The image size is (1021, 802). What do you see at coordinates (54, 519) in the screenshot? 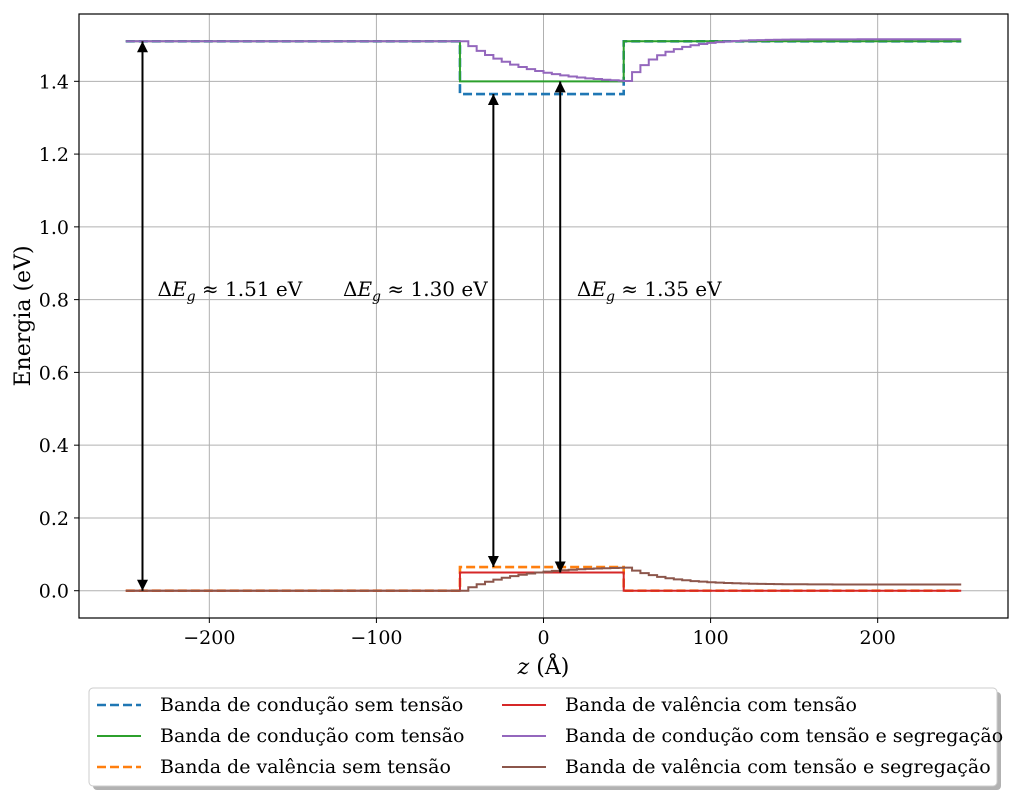
I see `y-tick-label-1: 0.2` at bounding box center [54, 519].